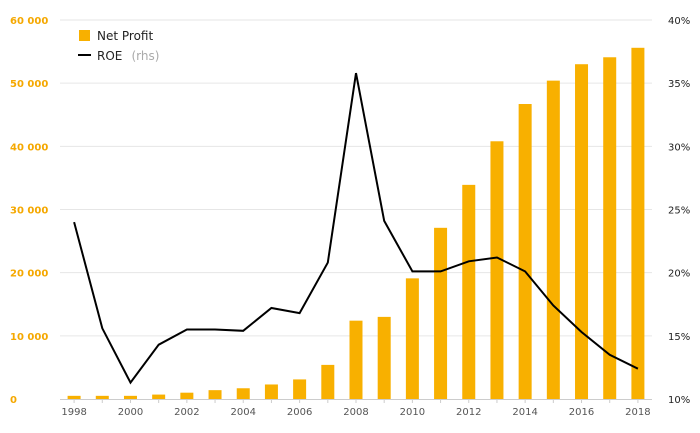 The image size is (700, 433). I want to click on right-tick-label: 35%, so click(679, 84).